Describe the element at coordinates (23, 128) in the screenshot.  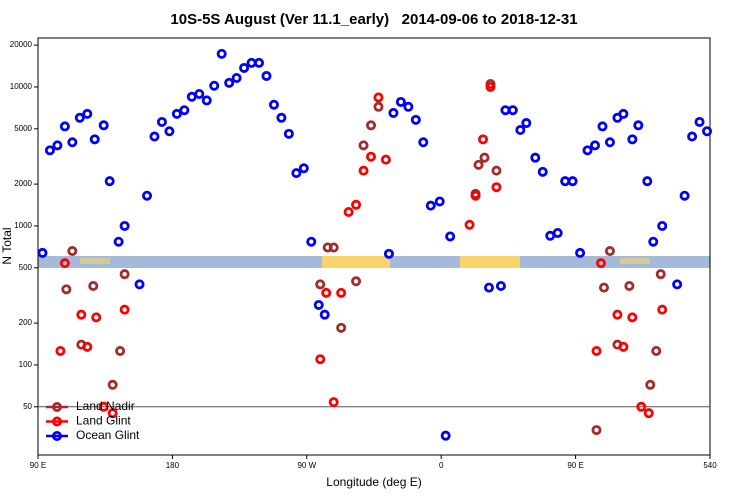
I see `y-tick-label: 5000` at that location.